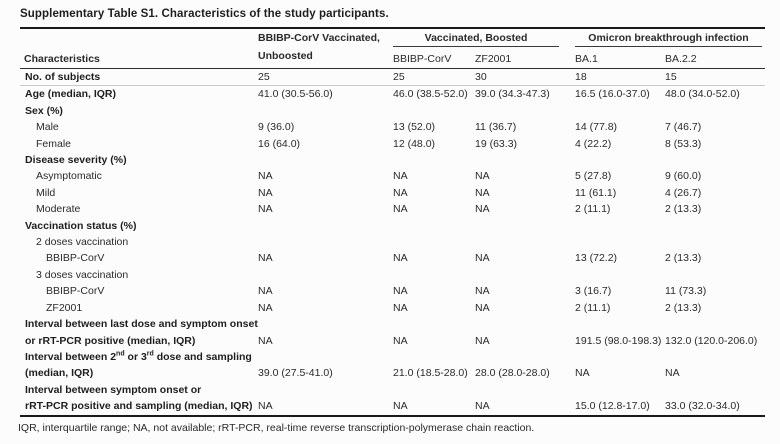 Image resolution: width=780 pixels, height=444 pixels. I want to click on cell-value: 15, so click(715, 77).